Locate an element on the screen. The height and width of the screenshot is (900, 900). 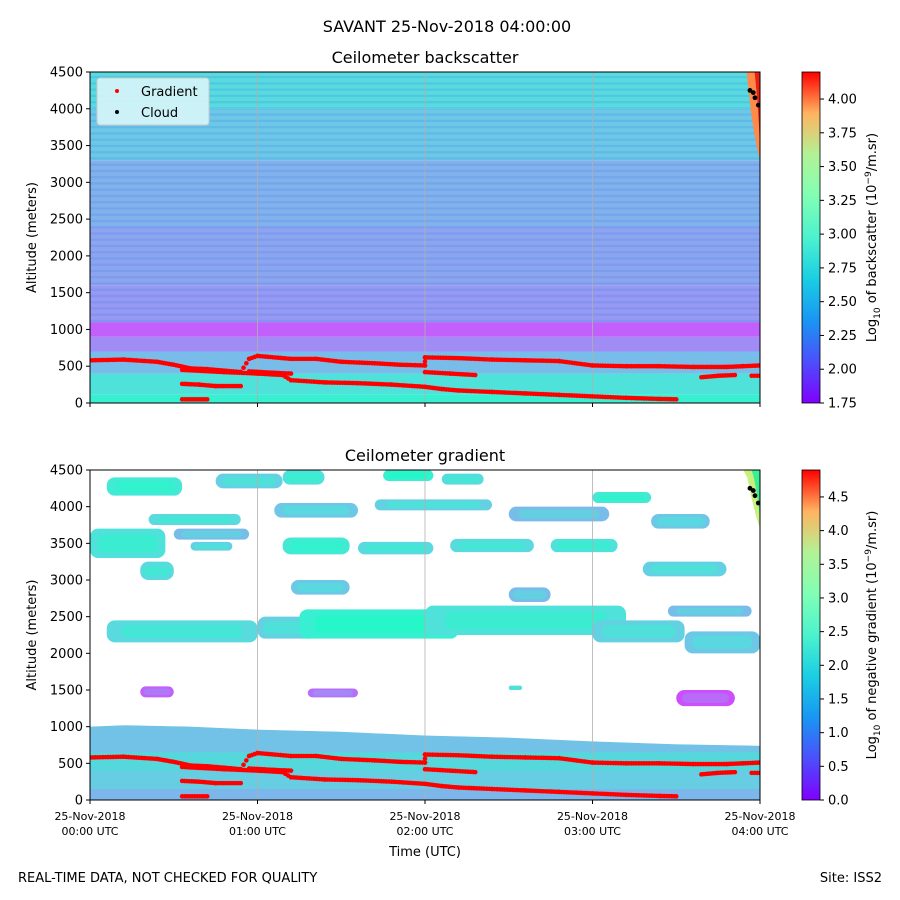
colorbar-label-part: Log is located at coordinates (872, 330).